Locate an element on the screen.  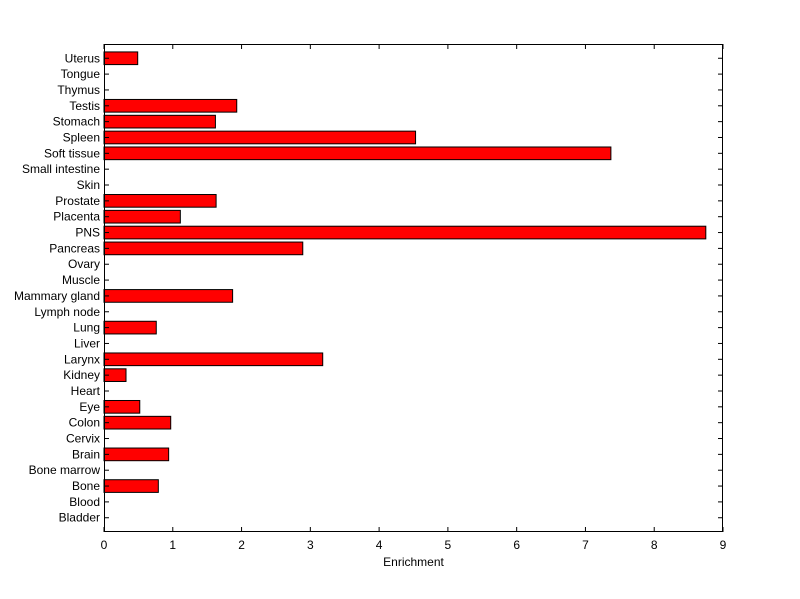
y-tick-label: Stomach is located at coordinates (76, 122).